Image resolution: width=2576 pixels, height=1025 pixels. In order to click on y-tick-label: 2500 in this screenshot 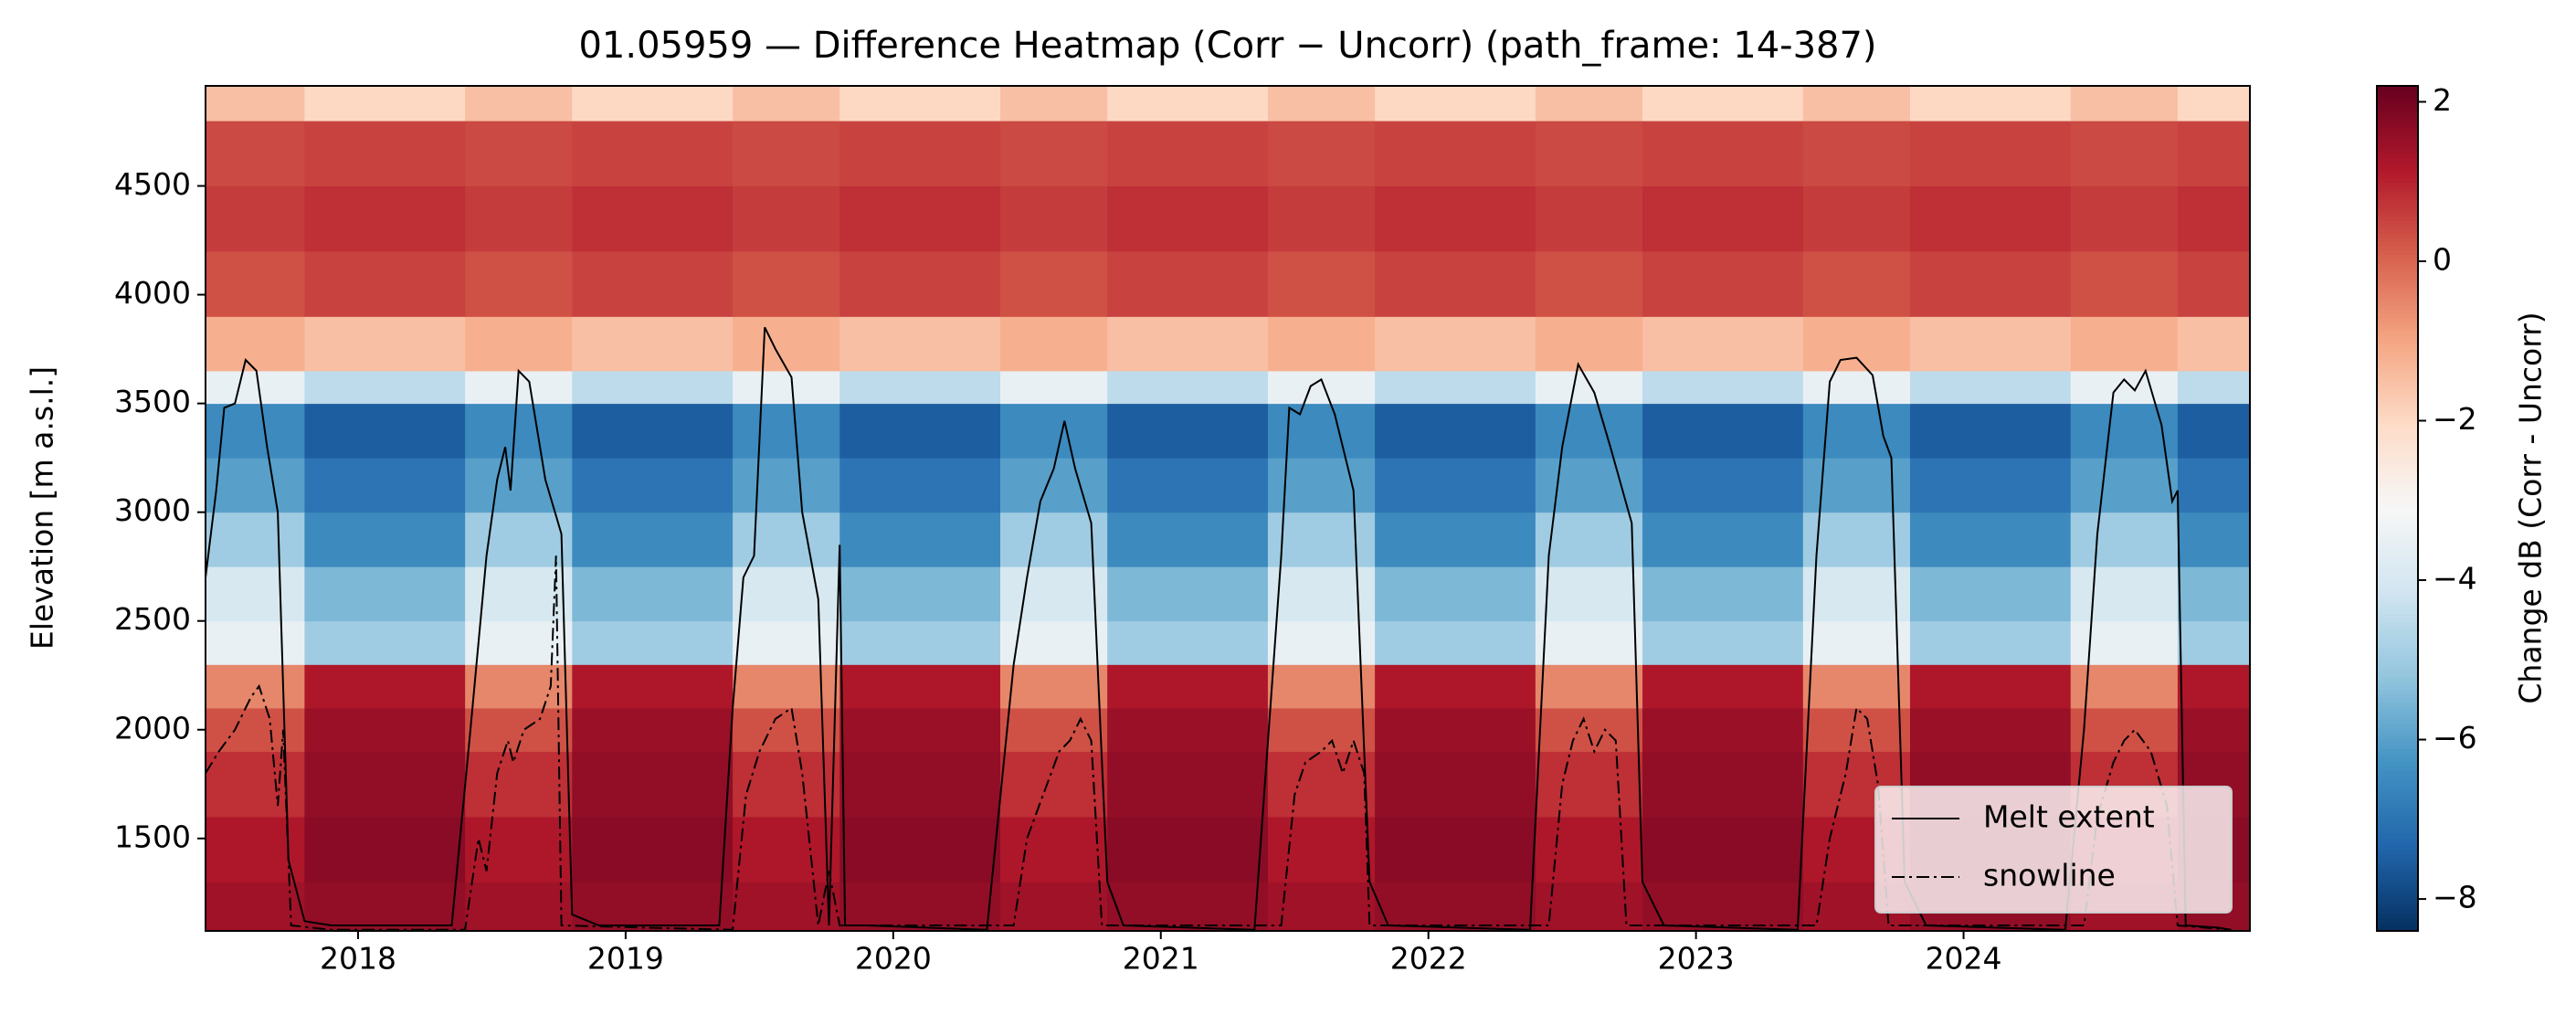, I will do `click(152, 619)`.